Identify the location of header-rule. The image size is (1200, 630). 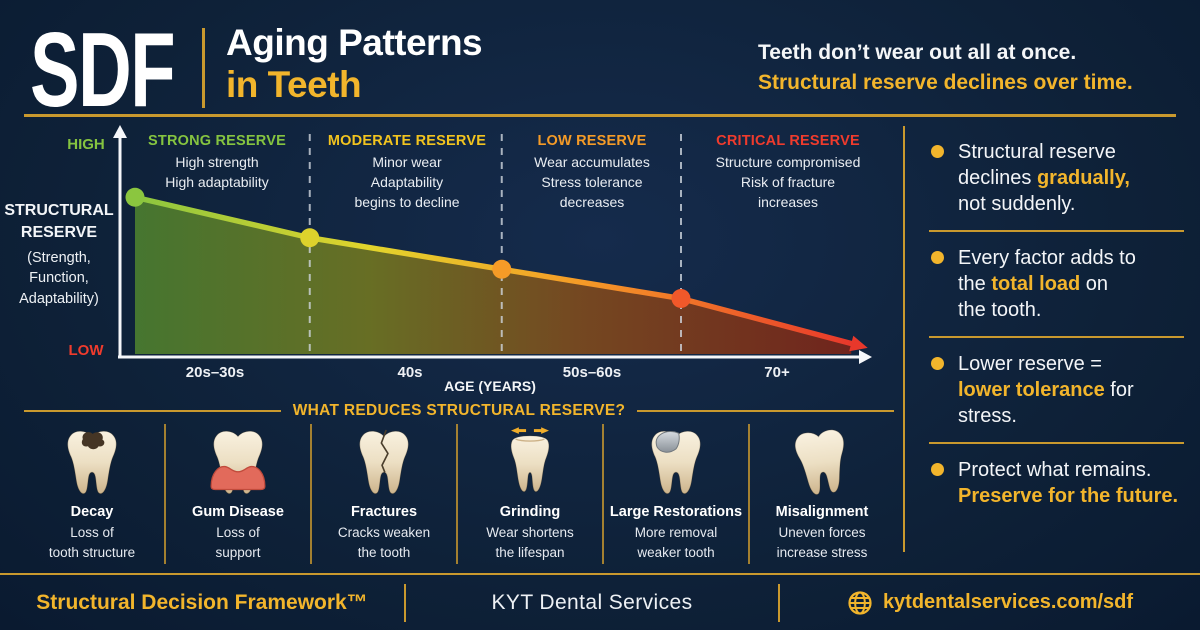
(600, 115).